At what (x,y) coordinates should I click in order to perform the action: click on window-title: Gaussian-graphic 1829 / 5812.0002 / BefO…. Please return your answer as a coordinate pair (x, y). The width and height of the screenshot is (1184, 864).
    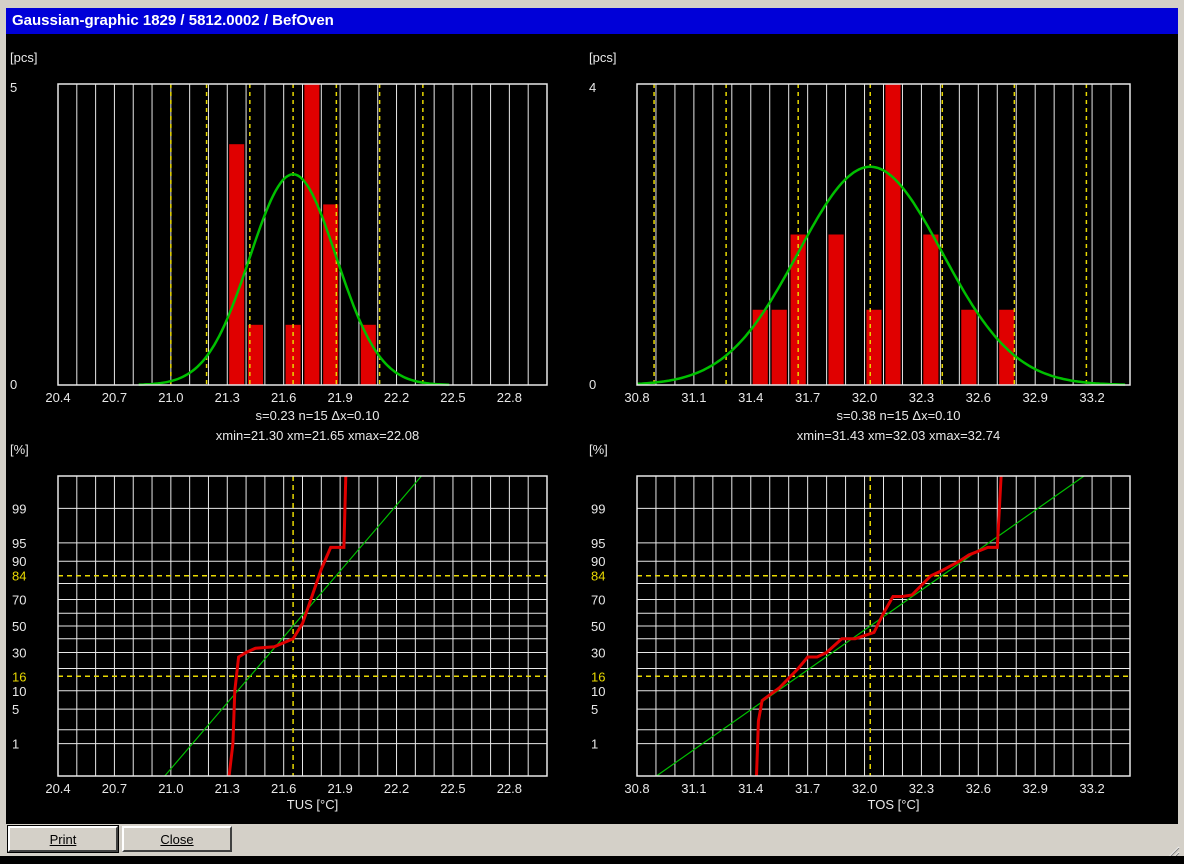
    Looking at the image, I should click on (592, 21).